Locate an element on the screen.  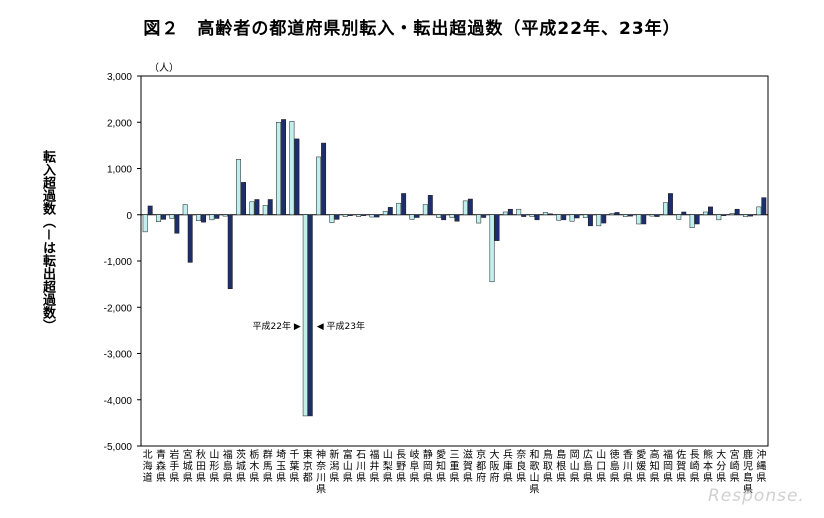
category-label: 奈良県 is located at coordinates (521, 466).